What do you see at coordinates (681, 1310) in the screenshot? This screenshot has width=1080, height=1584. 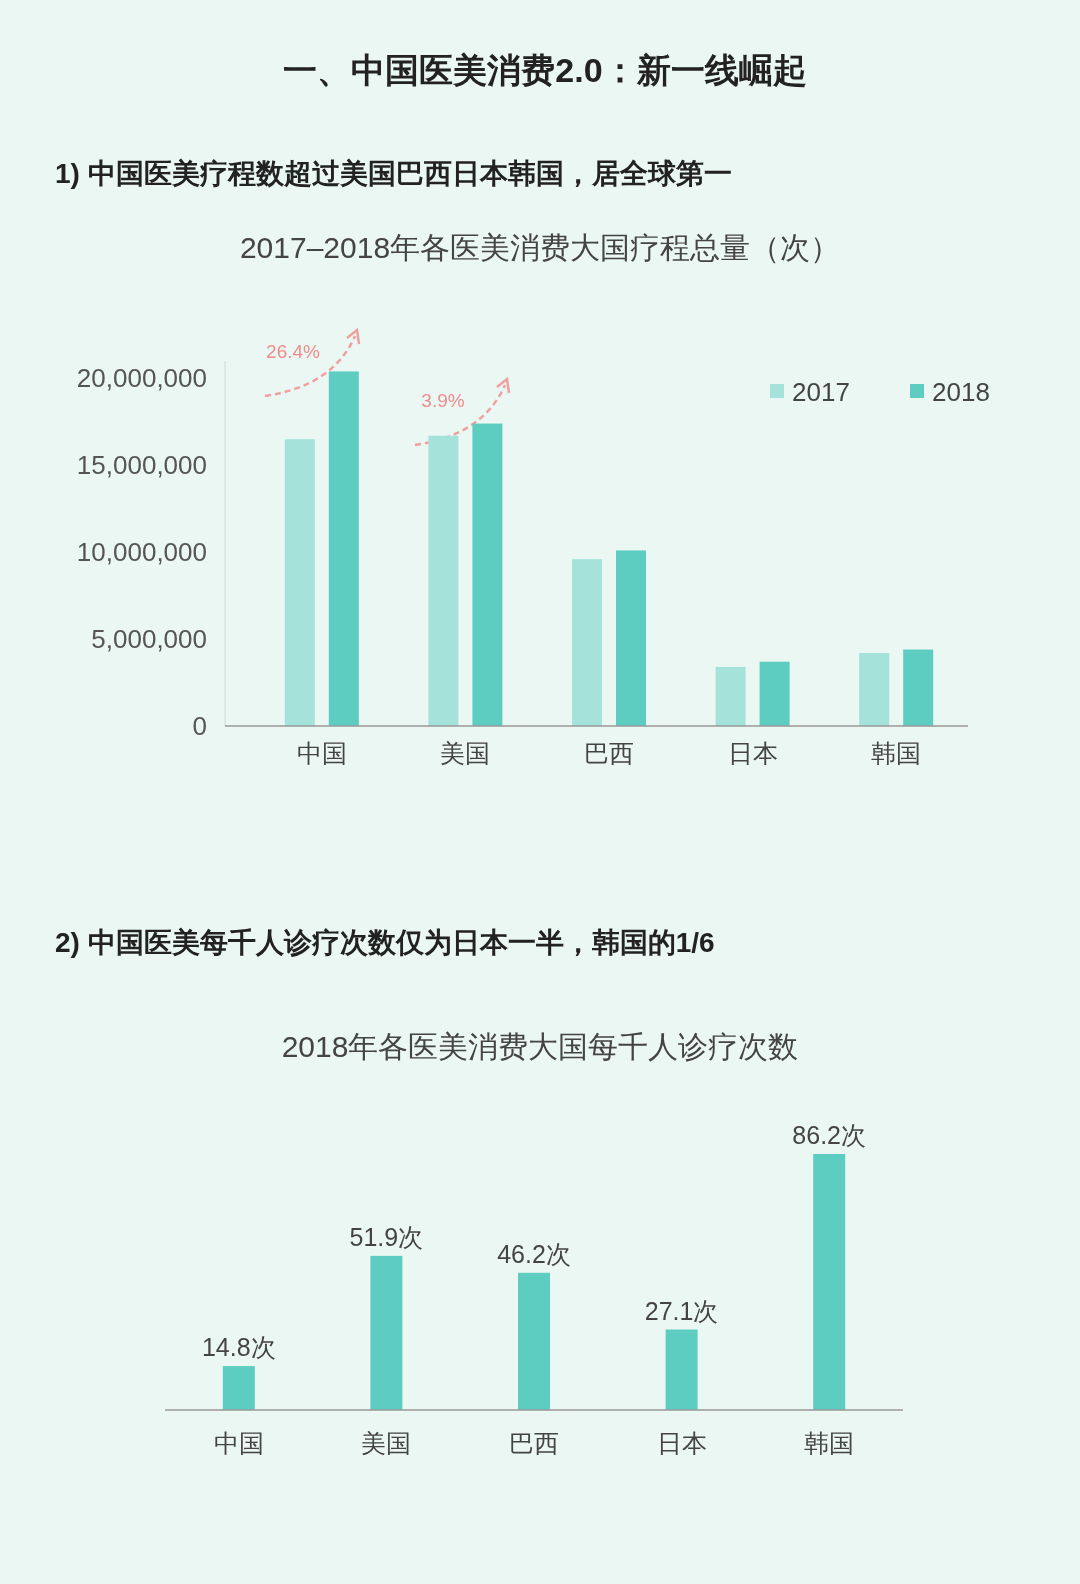 I see `data-label: 27.1次` at bounding box center [681, 1310].